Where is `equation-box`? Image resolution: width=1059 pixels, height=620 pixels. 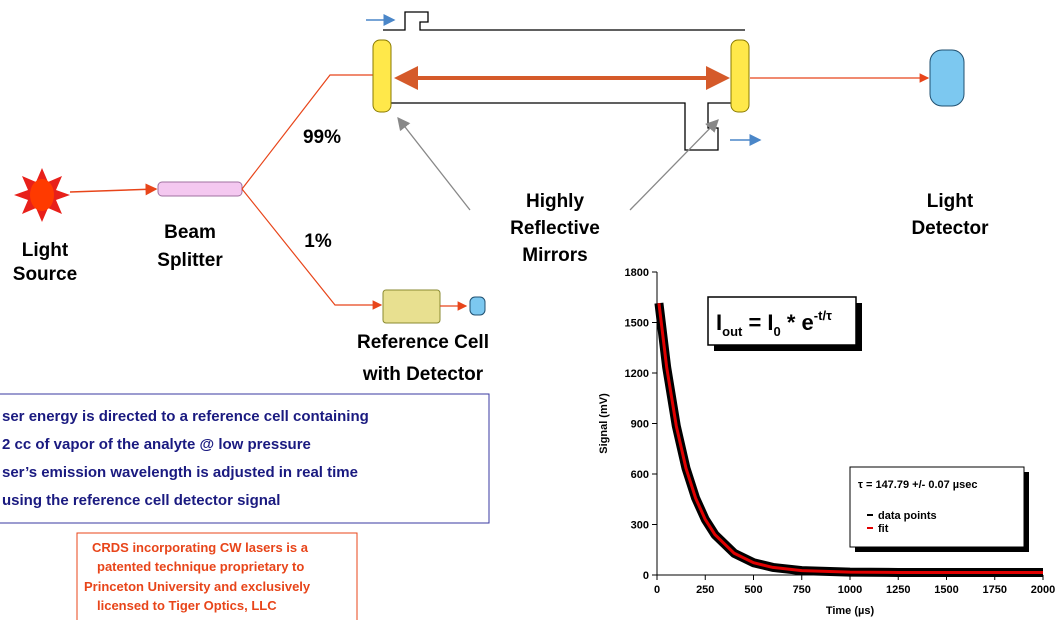 equation-box is located at coordinates (782, 321).